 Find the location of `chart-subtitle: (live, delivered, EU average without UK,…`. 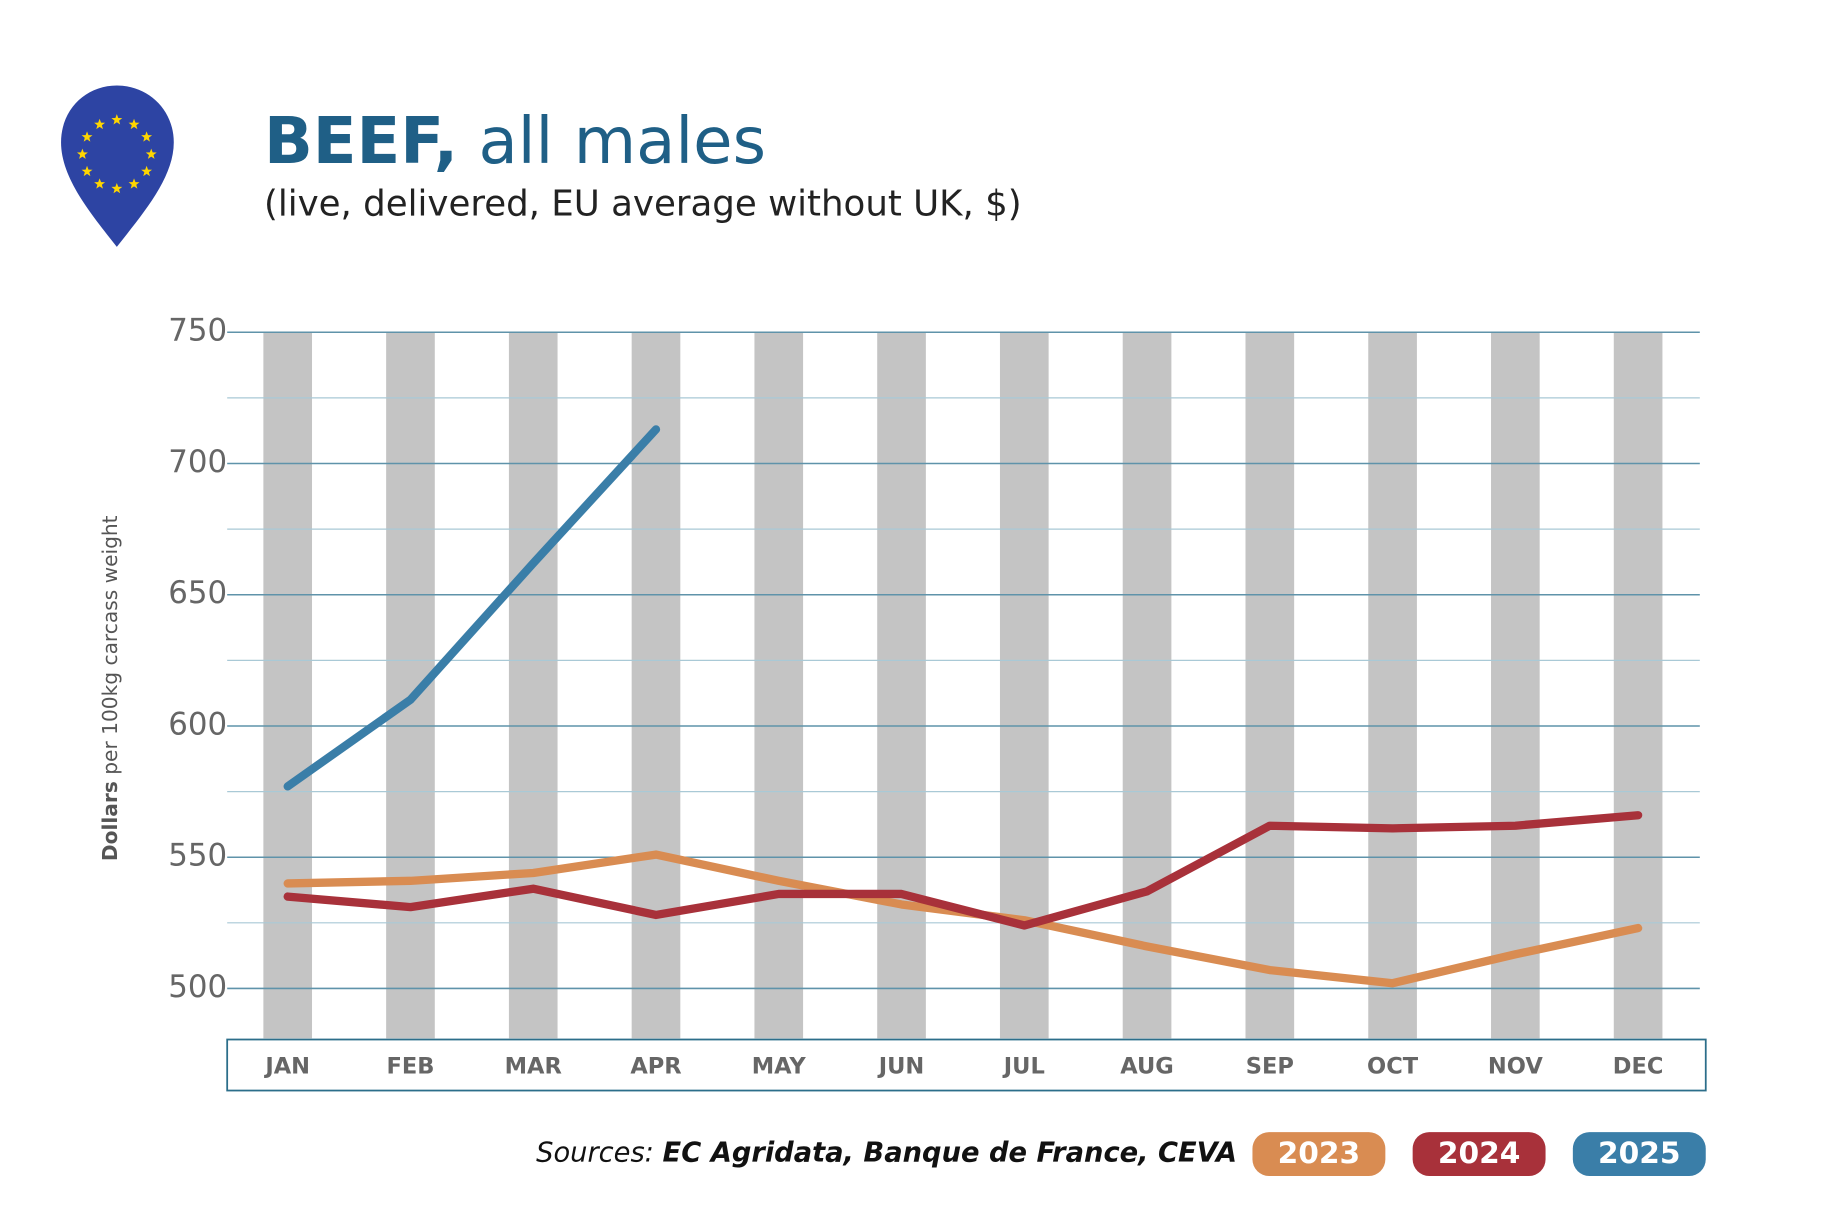

chart-subtitle: (live, delivered, EU average without UK,… is located at coordinates (643, 203).